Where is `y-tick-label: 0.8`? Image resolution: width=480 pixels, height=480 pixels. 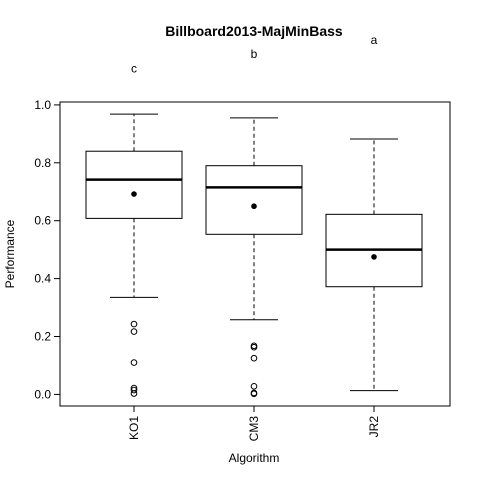 y-tick-label: 0.8 is located at coordinates (42, 163).